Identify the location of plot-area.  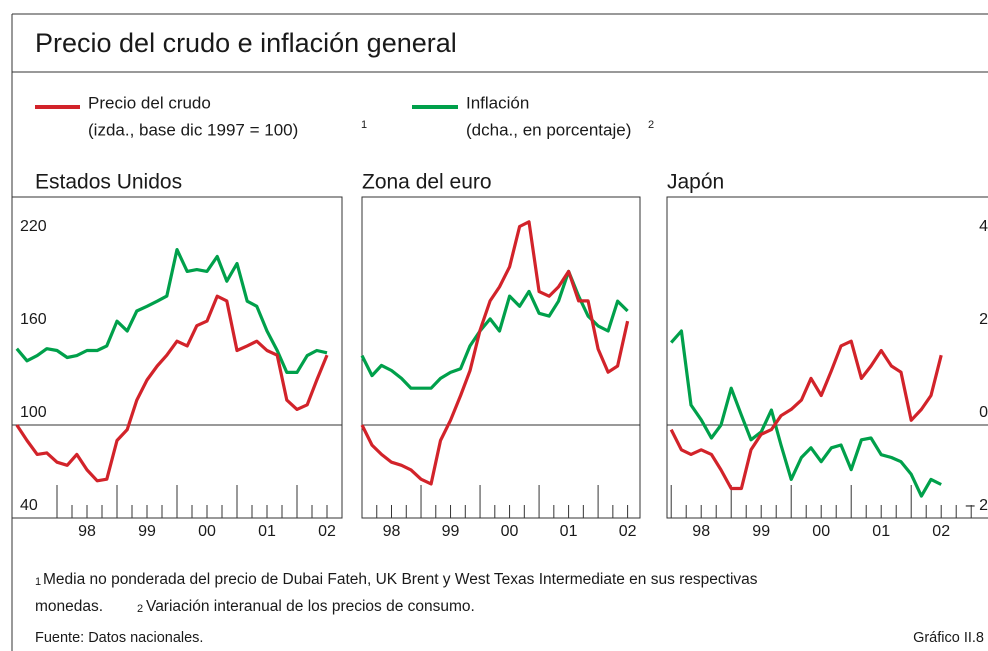
(501, 357).